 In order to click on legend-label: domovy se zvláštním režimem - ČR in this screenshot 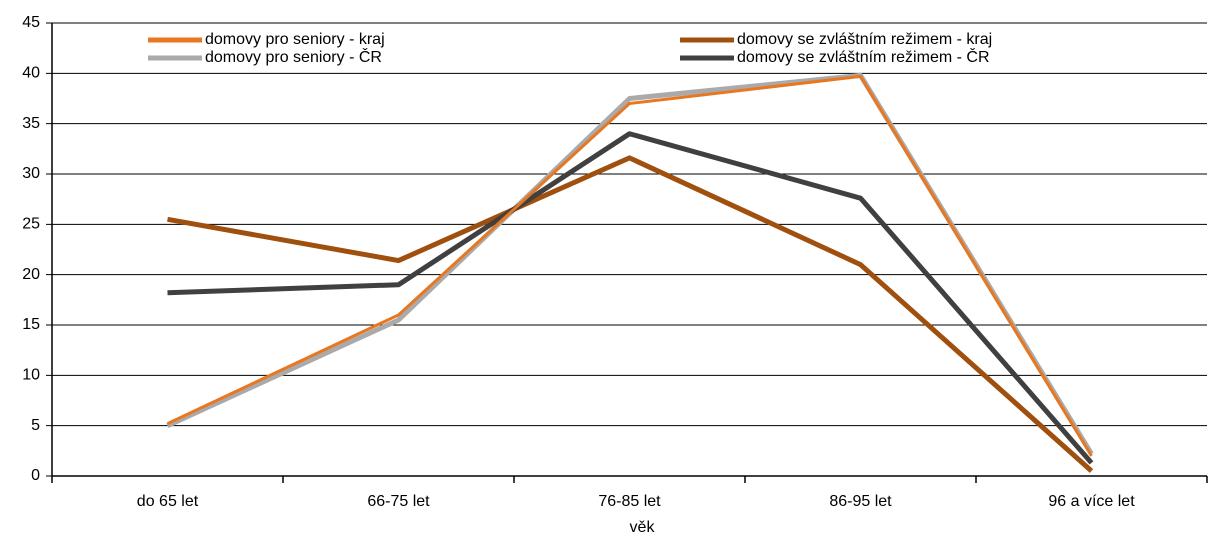, I will do `click(863, 56)`.